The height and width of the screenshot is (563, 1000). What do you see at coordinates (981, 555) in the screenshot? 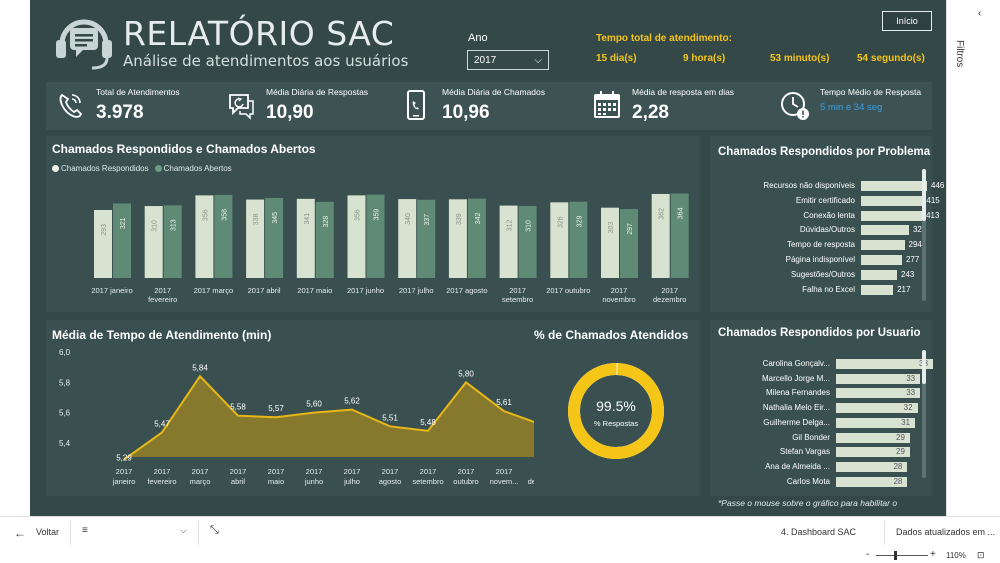
I see `fit-to-page-icon: ⊡` at bounding box center [981, 555].